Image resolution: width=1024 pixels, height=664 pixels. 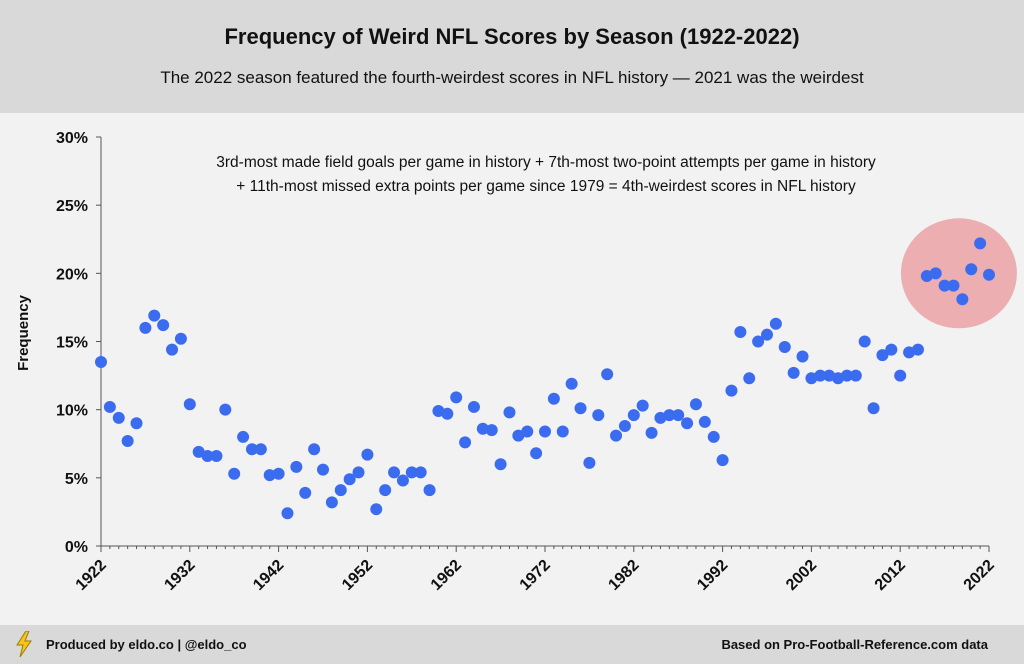 What do you see at coordinates (979, 575) in the screenshot?
I see `x-tick-label: 2022` at bounding box center [979, 575].